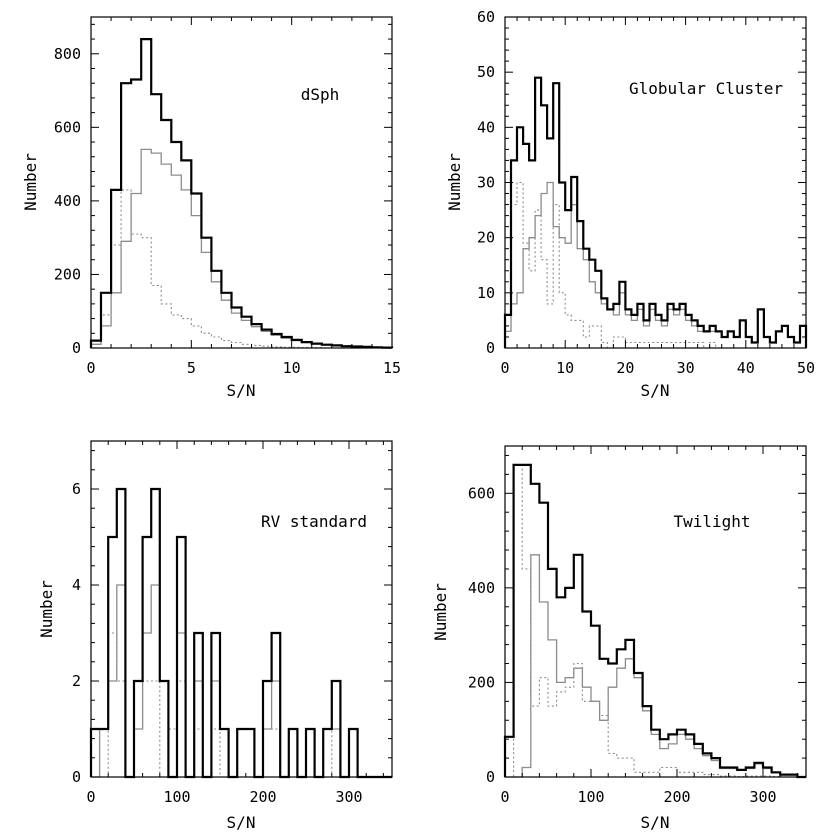  What do you see at coordinates (625, 368) in the screenshot?
I see `x-tick-label: 20` at bounding box center [625, 368].